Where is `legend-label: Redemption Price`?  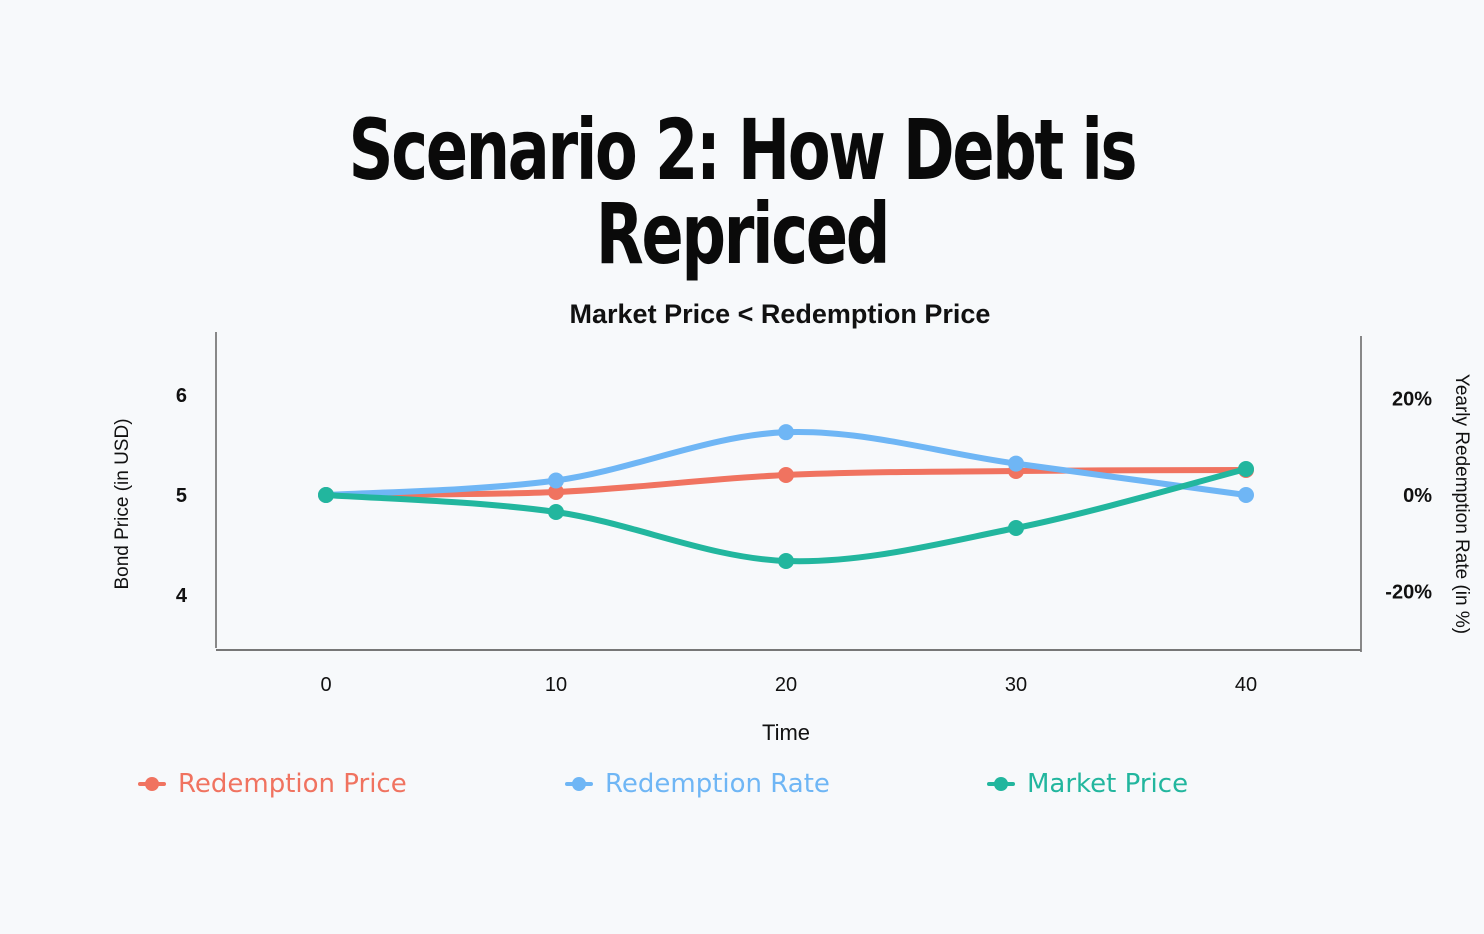 legend-label: Redemption Price is located at coordinates (292, 784).